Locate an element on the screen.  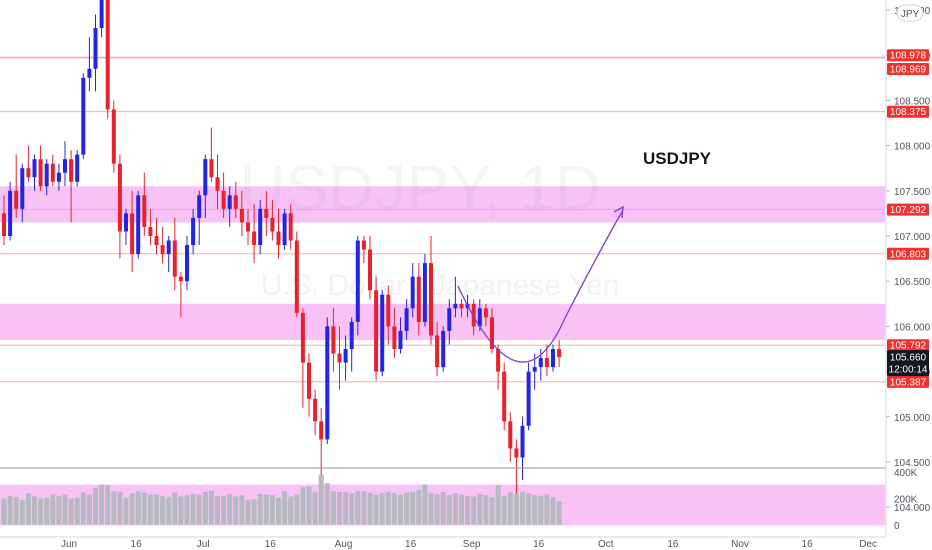
time-tick-label: Jul is located at coordinates (203, 544).